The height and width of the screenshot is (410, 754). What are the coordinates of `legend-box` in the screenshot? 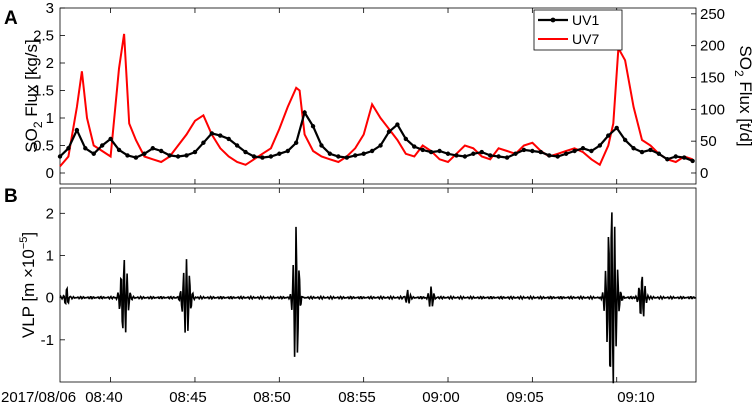 It's located at (578, 30).